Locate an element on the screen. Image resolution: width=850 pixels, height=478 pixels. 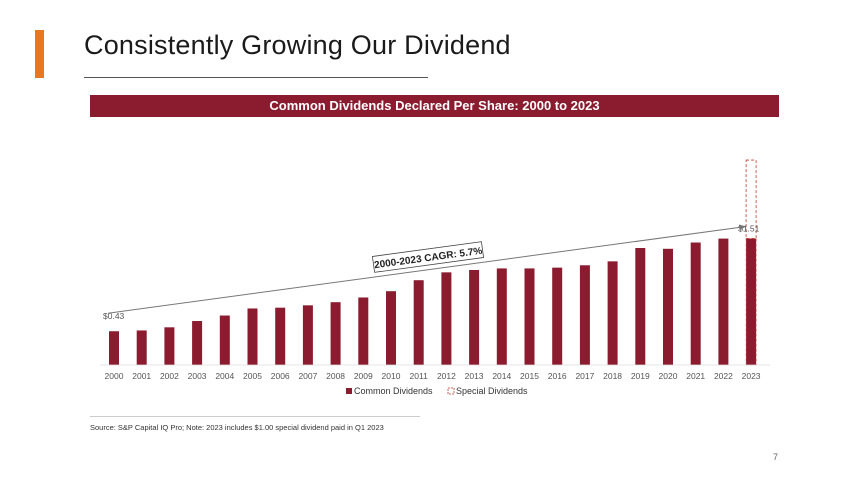
cagr-callout-box is located at coordinates (428, 257).